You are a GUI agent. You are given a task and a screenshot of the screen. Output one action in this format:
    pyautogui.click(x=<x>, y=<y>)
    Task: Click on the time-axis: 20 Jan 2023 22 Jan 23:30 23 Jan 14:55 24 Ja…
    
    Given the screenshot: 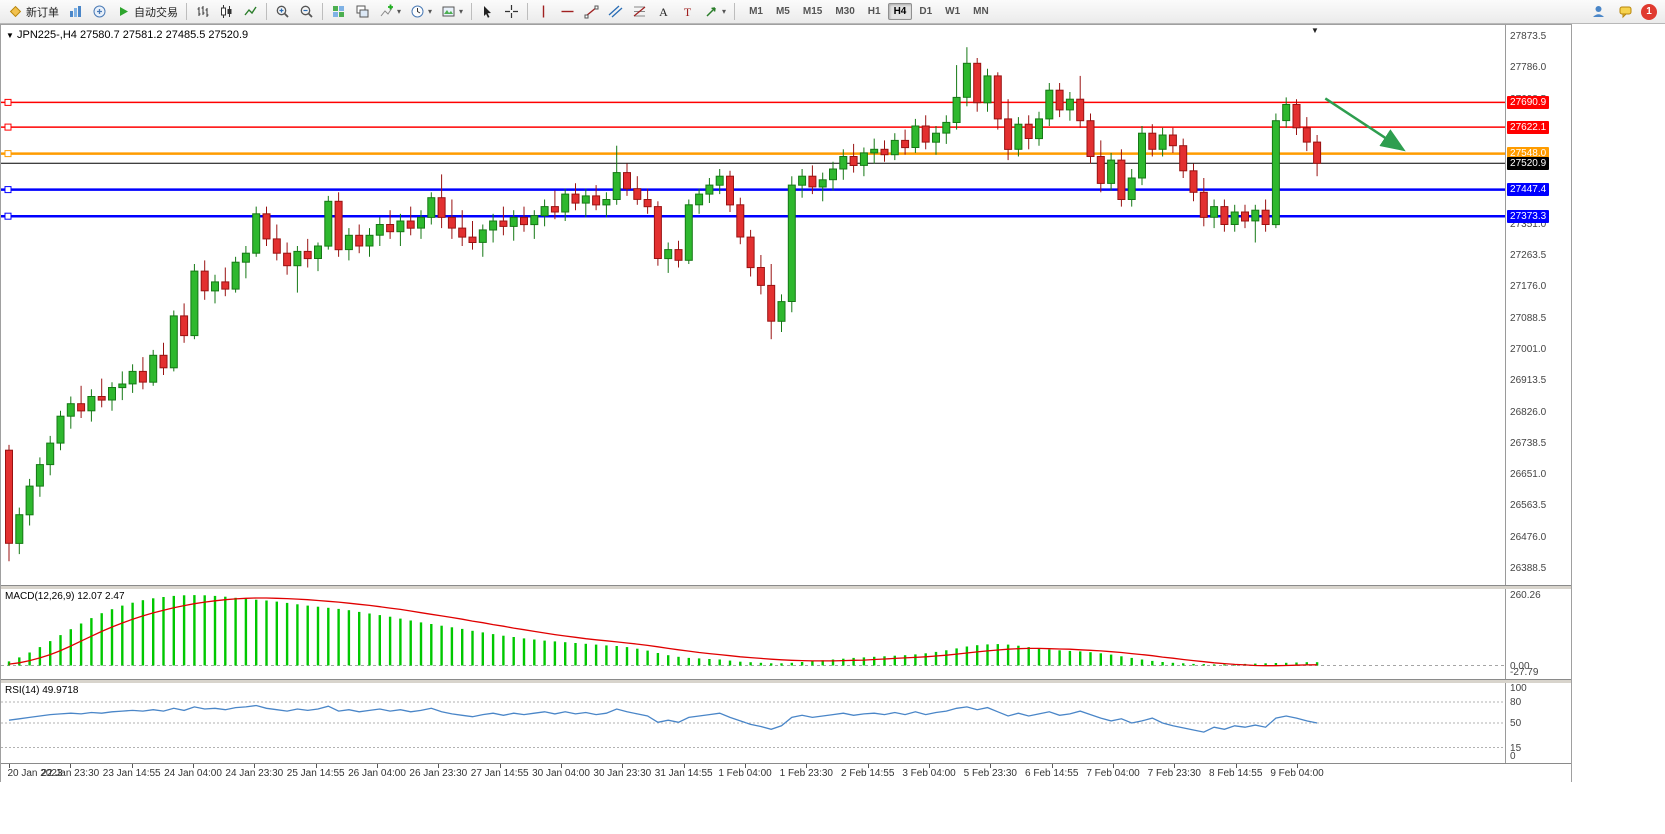 What is the action you would take?
    pyautogui.click(x=786, y=773)
    